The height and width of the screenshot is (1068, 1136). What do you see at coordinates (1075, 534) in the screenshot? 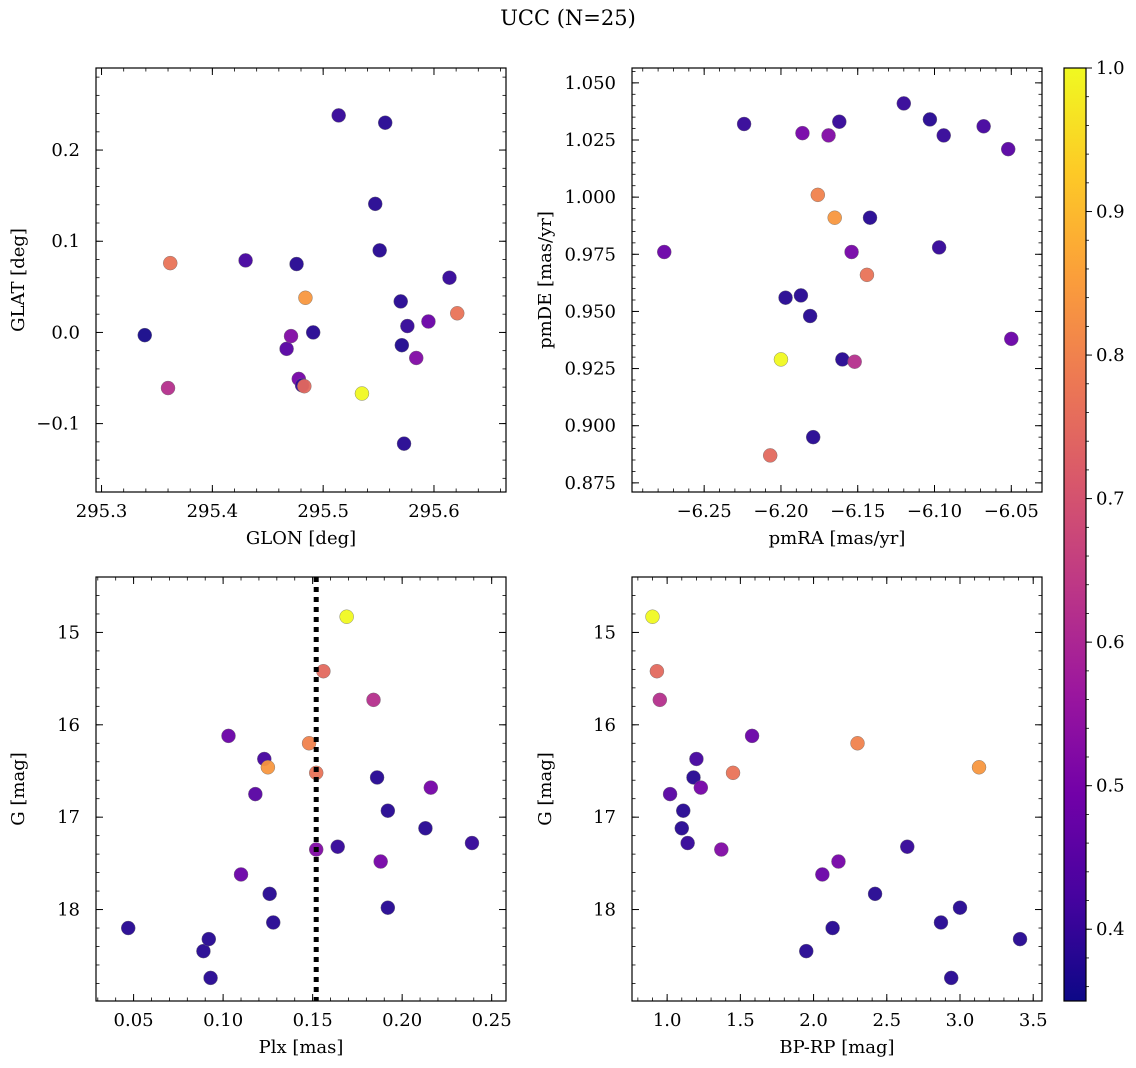
I see `colorbar-gradient` at bounding box center [1075, 534].